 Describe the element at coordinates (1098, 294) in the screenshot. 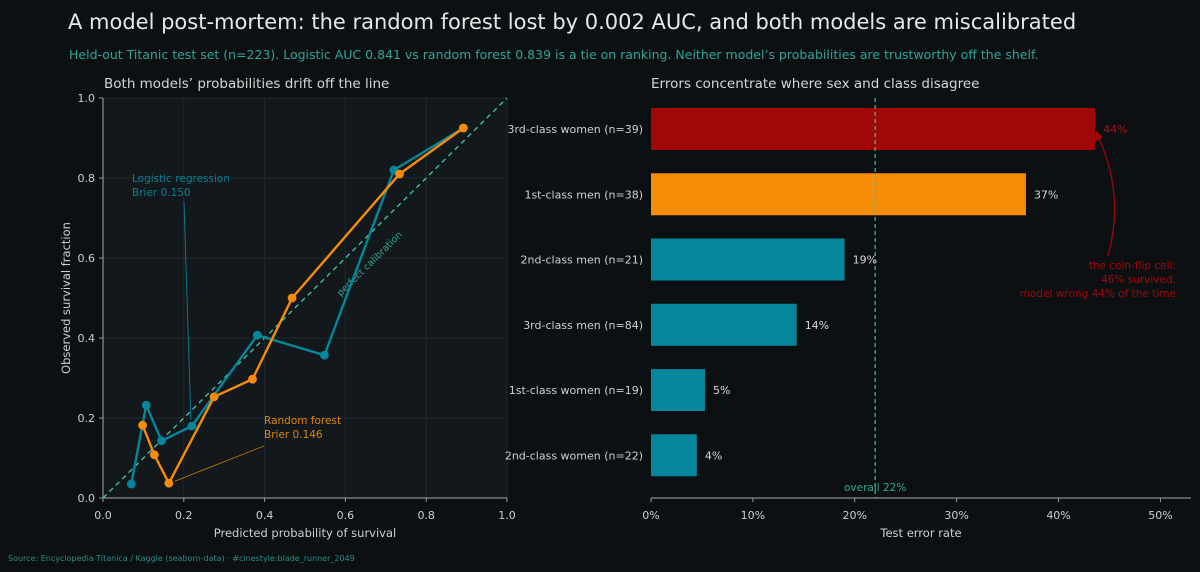

I see `coin-flip-annotation-line: model wrong 44% of the time` at that location.